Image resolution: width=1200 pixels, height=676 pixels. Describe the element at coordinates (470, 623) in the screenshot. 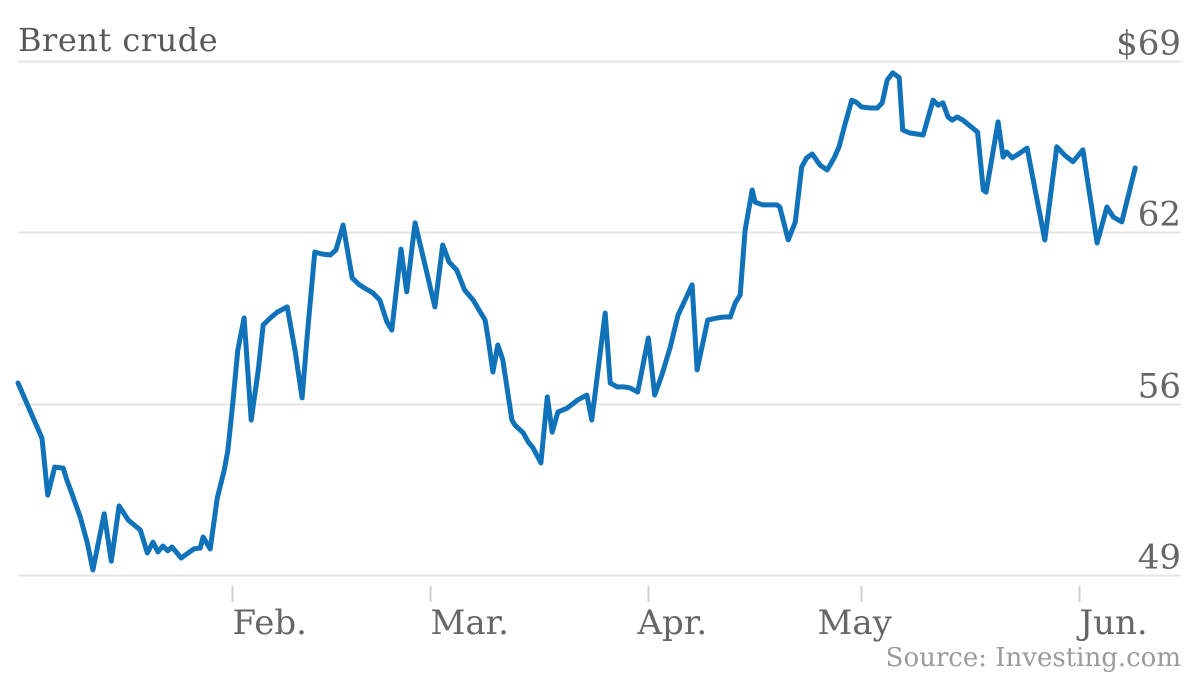

I see `month-label: Mar.` at that location.